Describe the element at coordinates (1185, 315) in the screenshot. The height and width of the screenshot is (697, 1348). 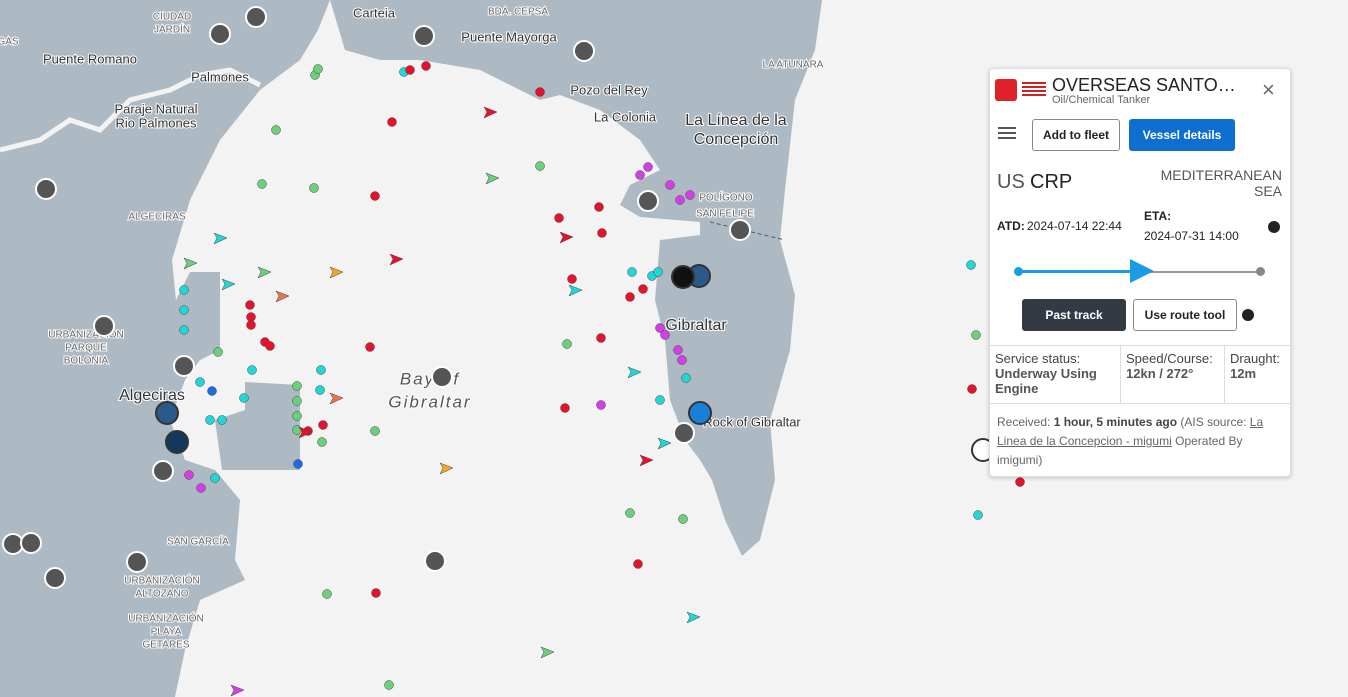
I see `route-button: Use route tool` at that location.